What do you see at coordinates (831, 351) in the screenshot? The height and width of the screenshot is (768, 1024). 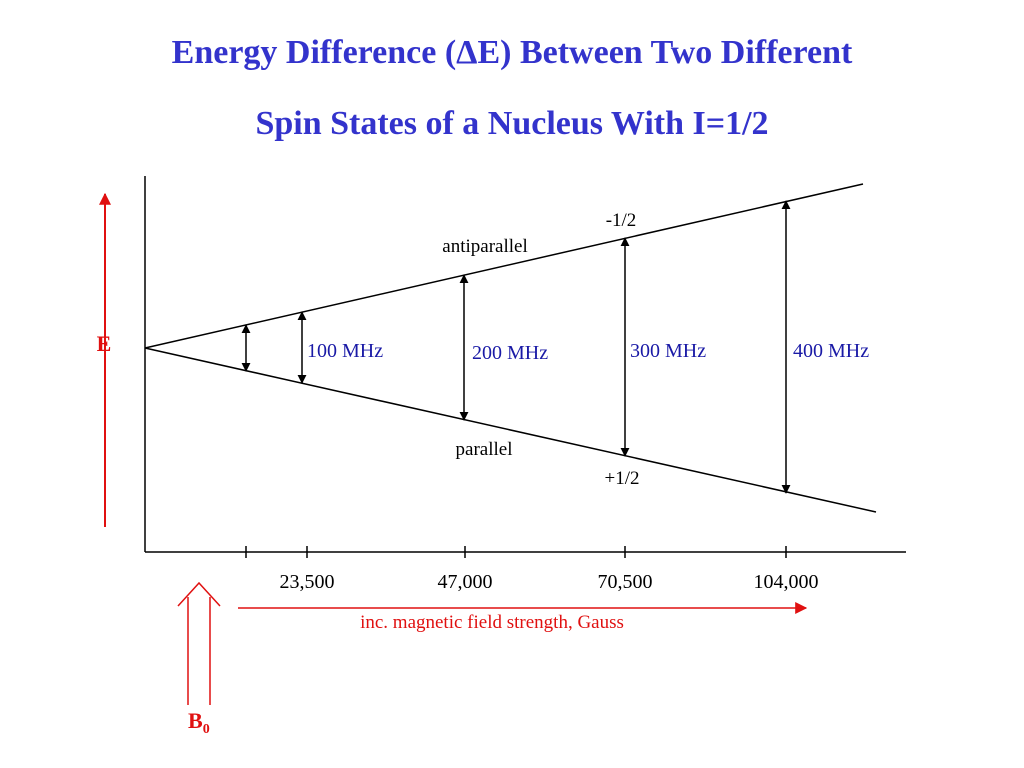 I see `frequency-label-400mhz: 400 MHz` at bounding box center [831, 351].